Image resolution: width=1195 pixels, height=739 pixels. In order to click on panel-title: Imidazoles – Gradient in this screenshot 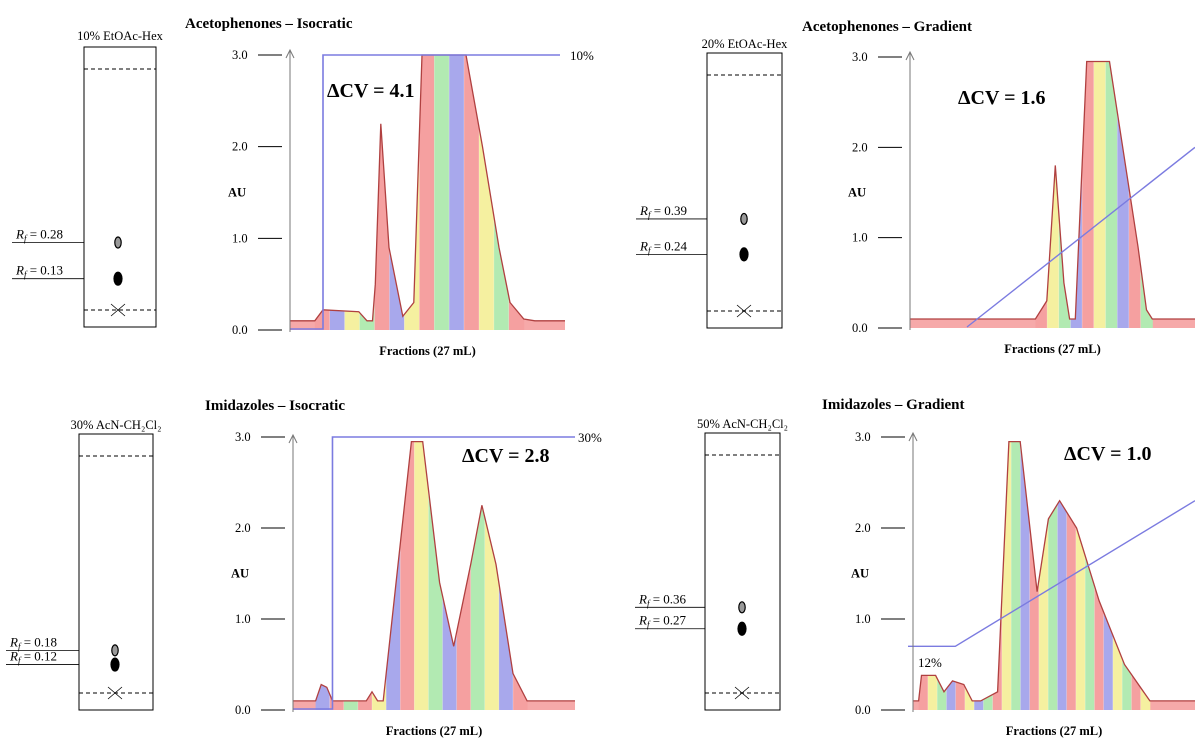, I will do `click(893, 405)`.